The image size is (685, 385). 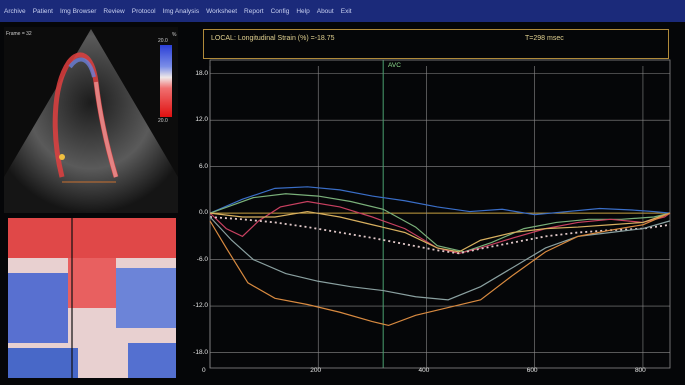 I want to click on tracking-point, so click(x=62, y=157).